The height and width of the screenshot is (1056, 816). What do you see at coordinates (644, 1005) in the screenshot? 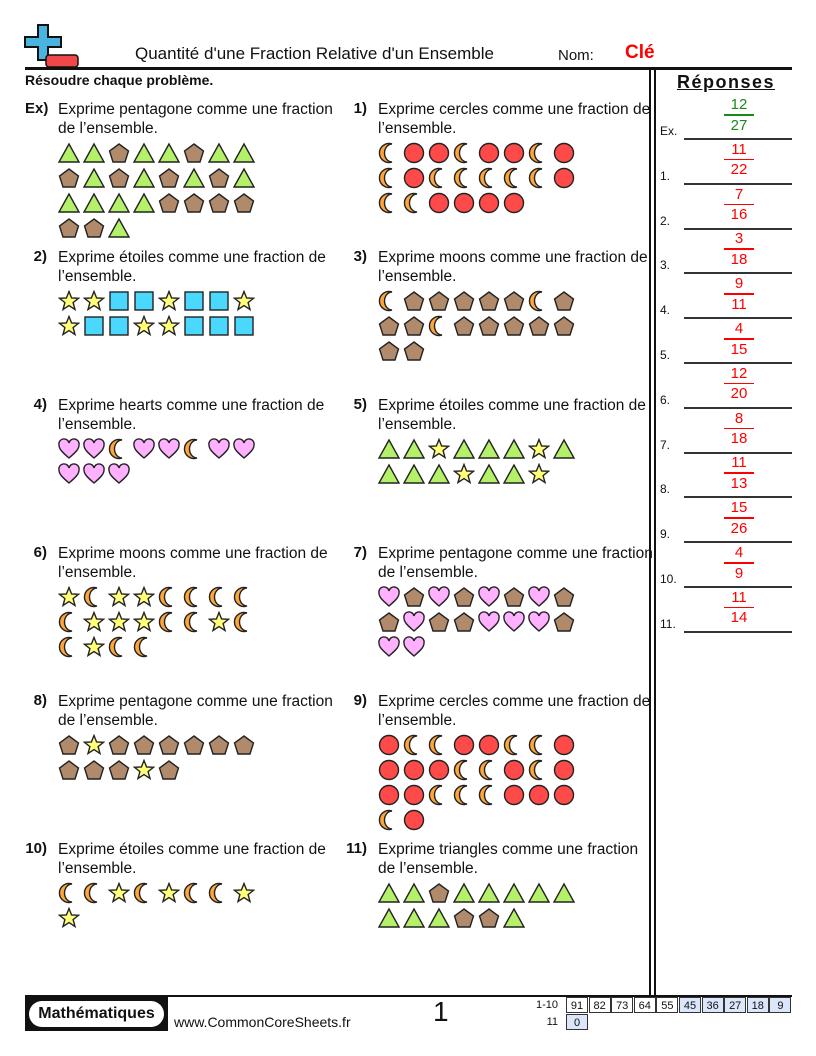
I see `score-cell: 64` at bounding box center [644, 1005].